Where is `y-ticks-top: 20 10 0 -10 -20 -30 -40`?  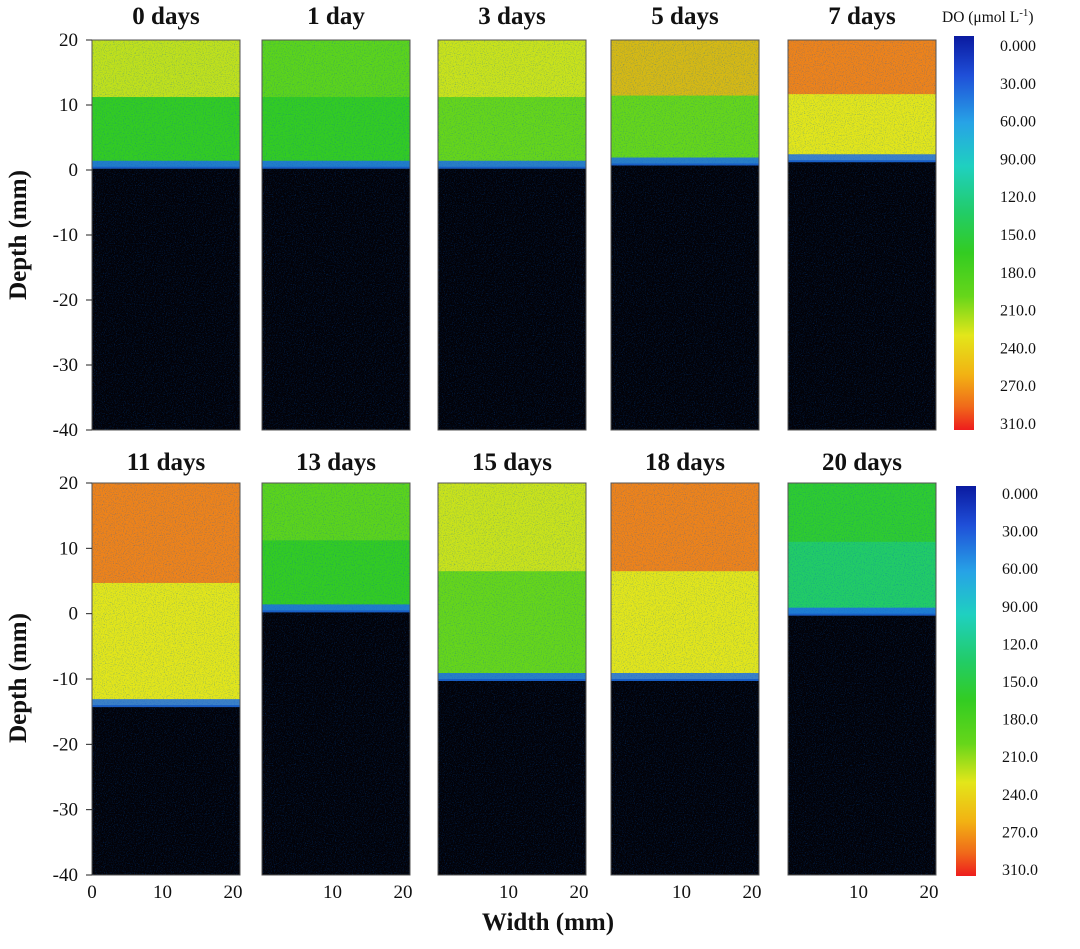
y-ticks-top: 20 10 0 -10 -20 -30 -40 is located at coordinates (72, 235).